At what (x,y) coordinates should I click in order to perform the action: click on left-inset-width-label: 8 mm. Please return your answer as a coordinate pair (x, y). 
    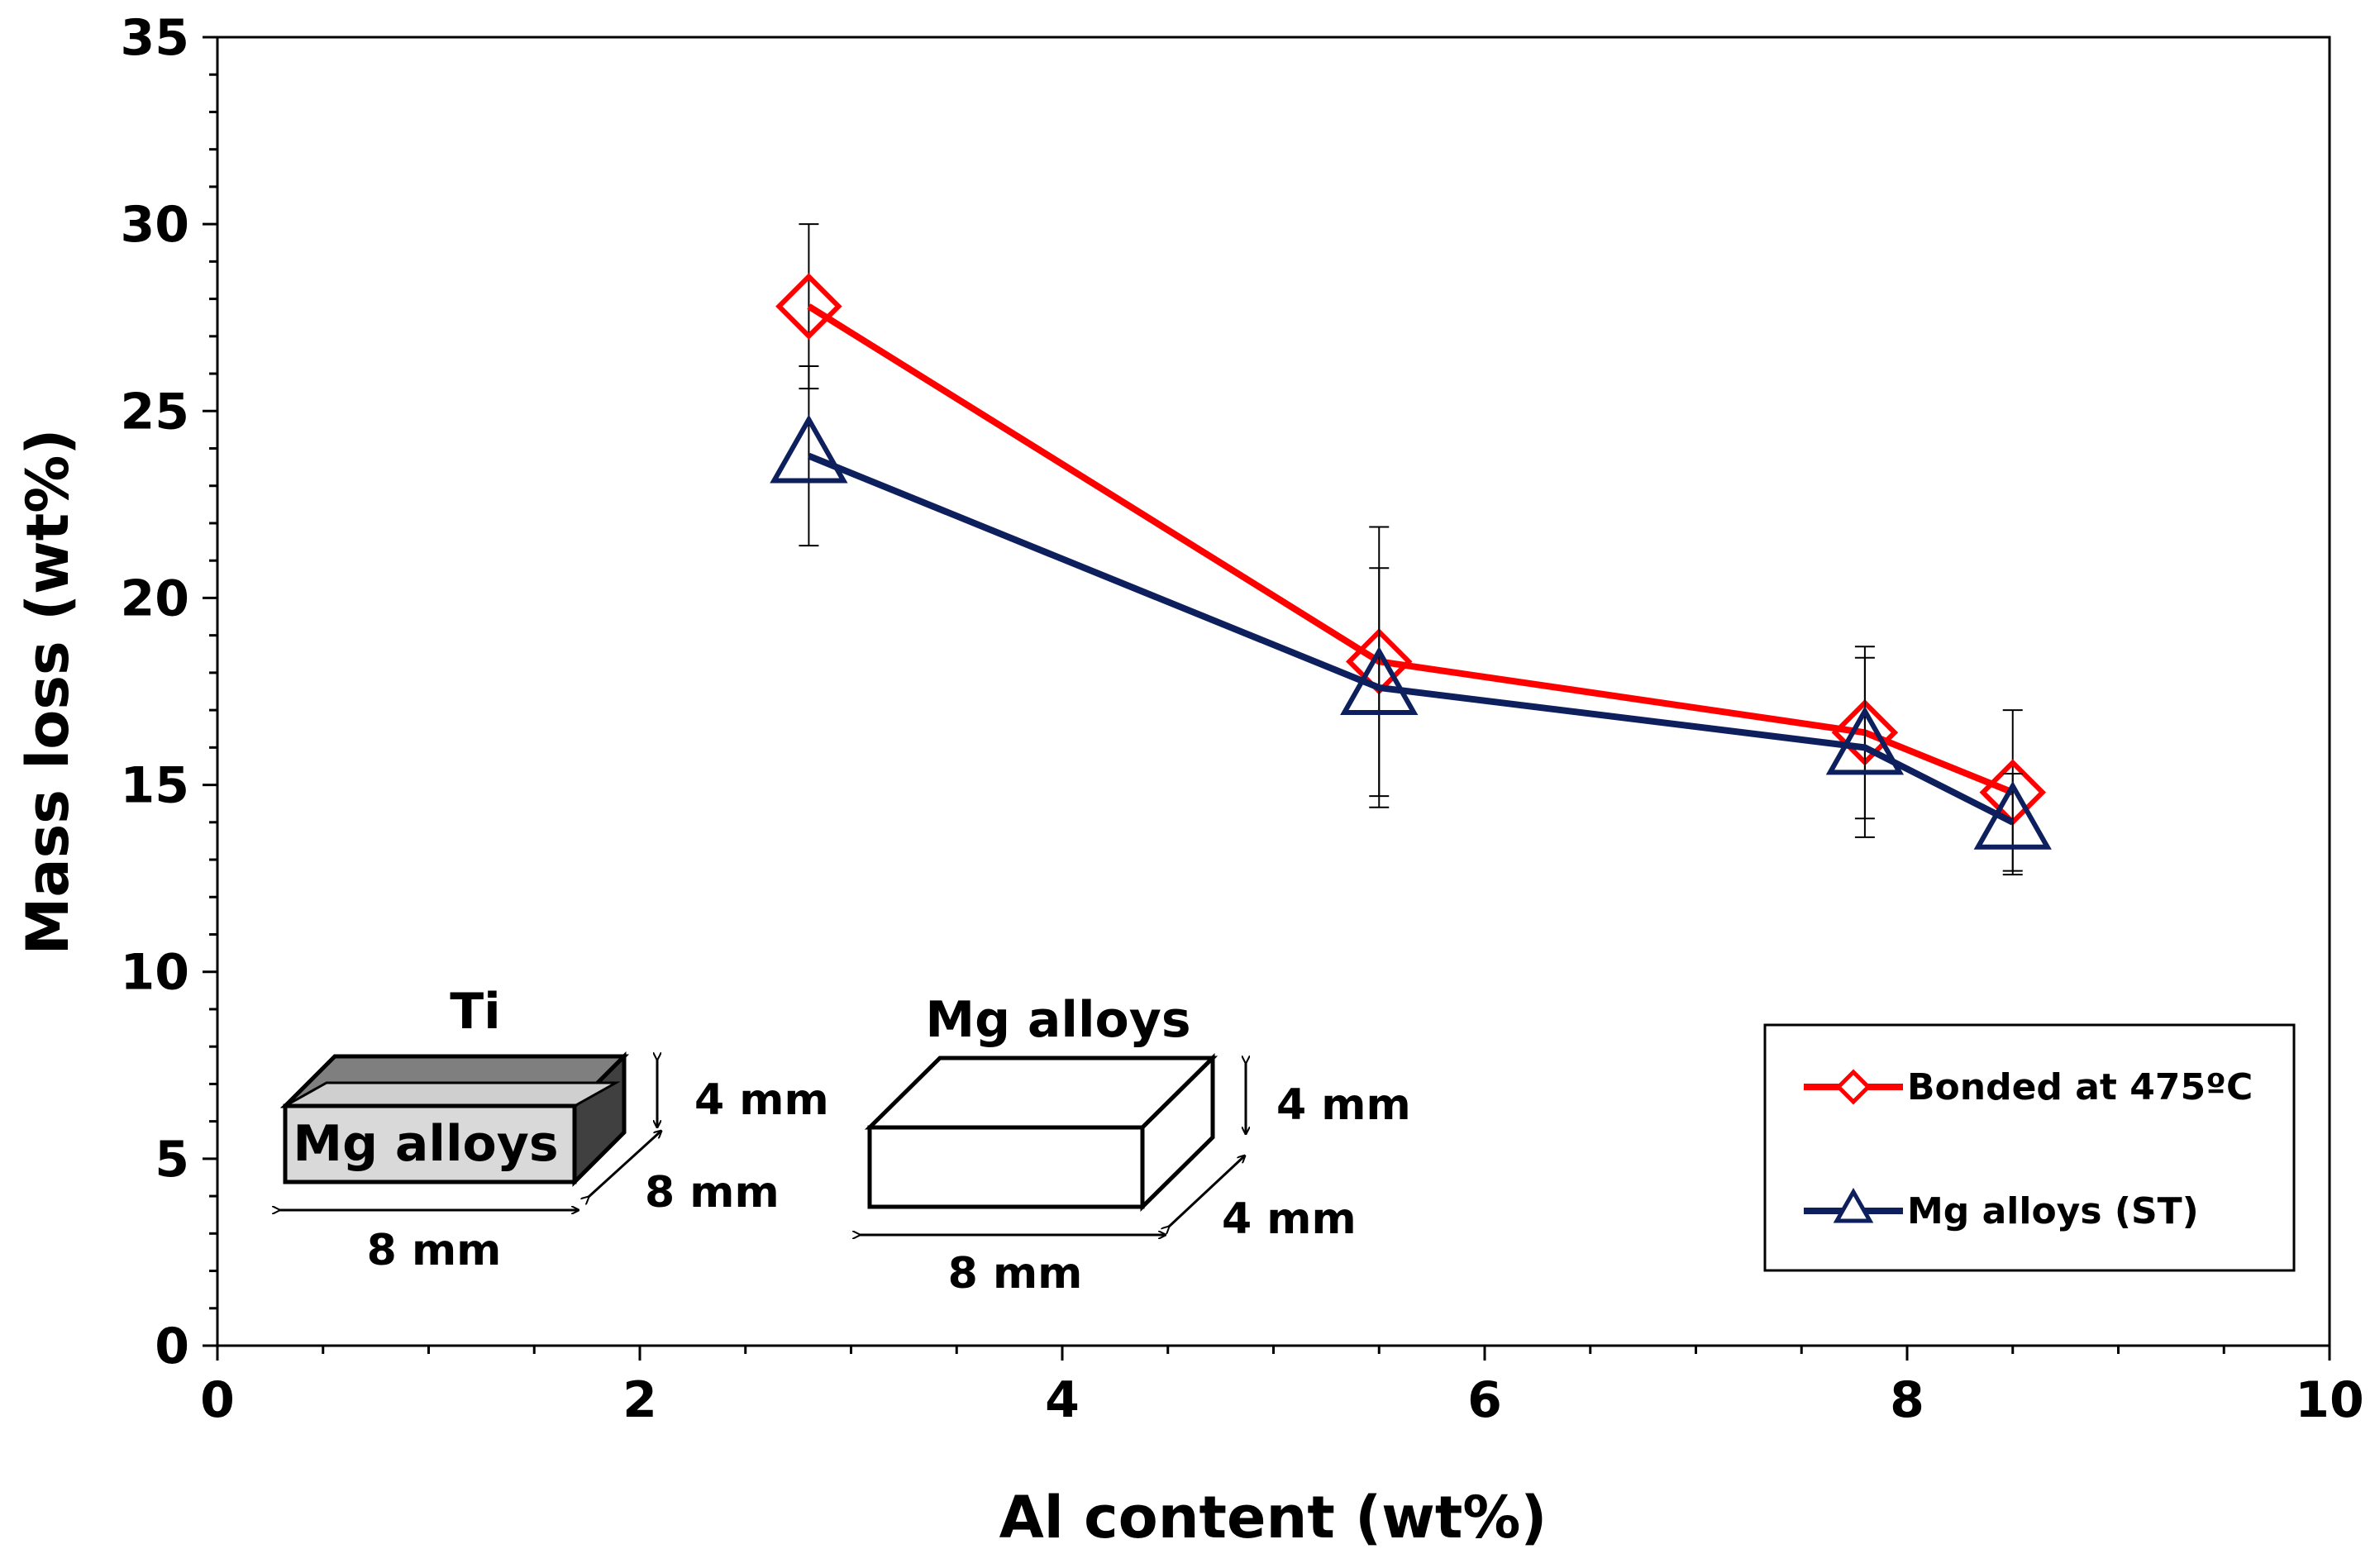
    Looking at the image, I should click on (434, 1251).